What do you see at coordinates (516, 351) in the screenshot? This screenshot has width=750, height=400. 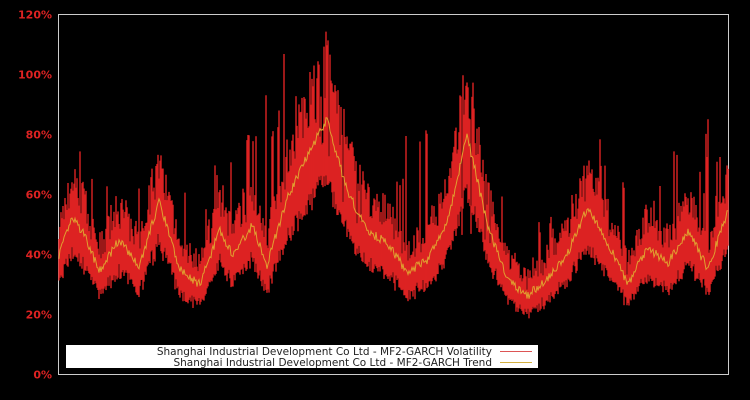 I see `legend-swatch-volatility` at bounding box center [516, 351].